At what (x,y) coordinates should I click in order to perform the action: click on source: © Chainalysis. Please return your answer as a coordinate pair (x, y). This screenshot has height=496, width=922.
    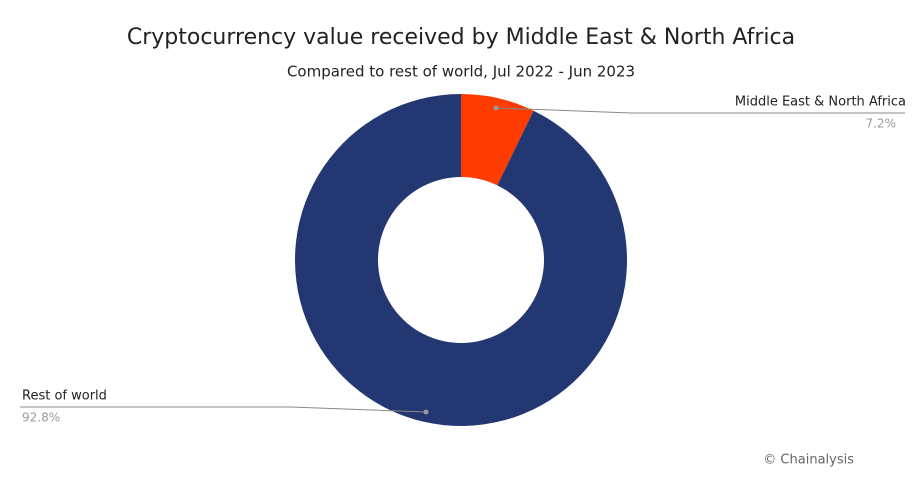
    Looking at the image, I should click on (808, 460).